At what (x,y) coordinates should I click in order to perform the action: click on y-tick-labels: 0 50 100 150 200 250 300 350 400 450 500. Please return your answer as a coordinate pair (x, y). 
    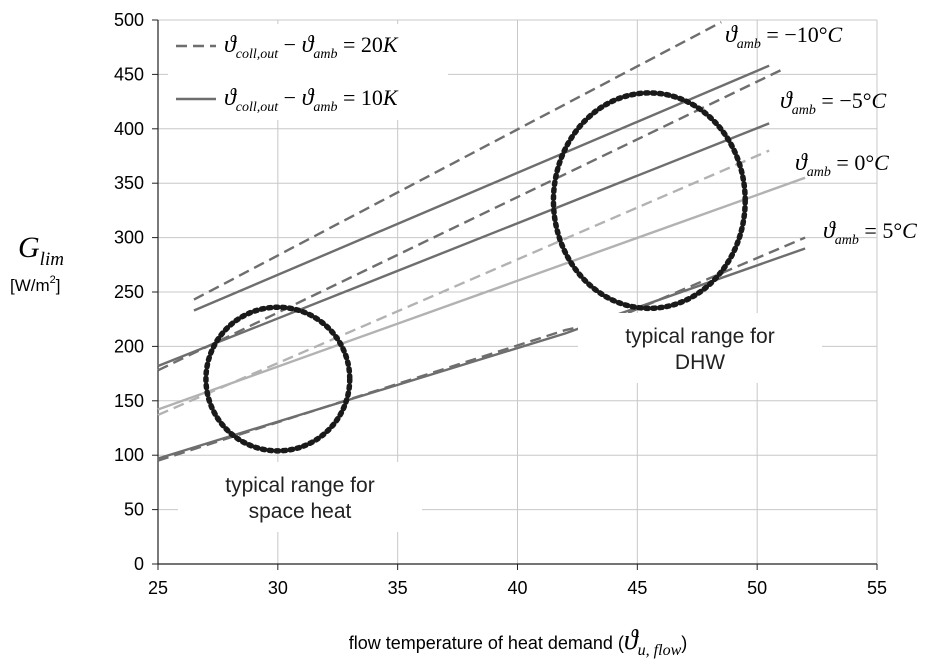
    Looking at the image, I should click on (129, 292).